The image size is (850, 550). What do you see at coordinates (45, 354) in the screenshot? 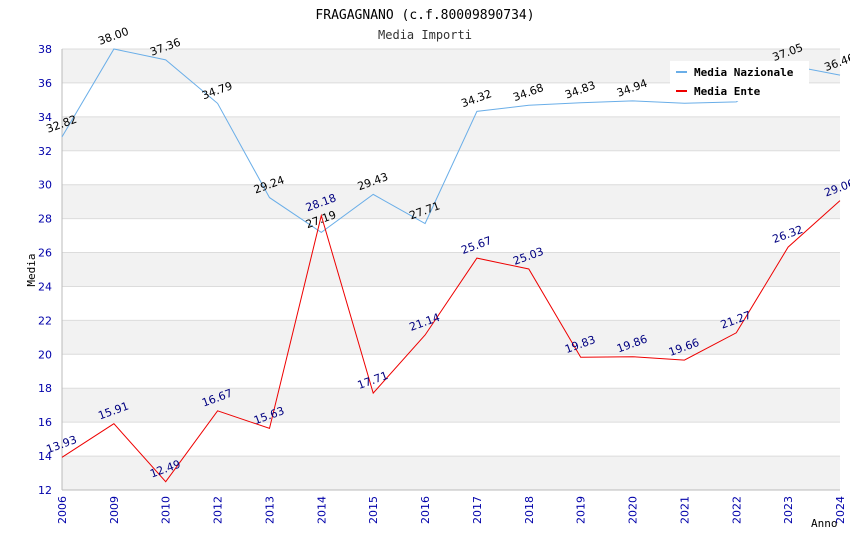
I see `y-tick-label: 20` at bounding box center [45, 354].